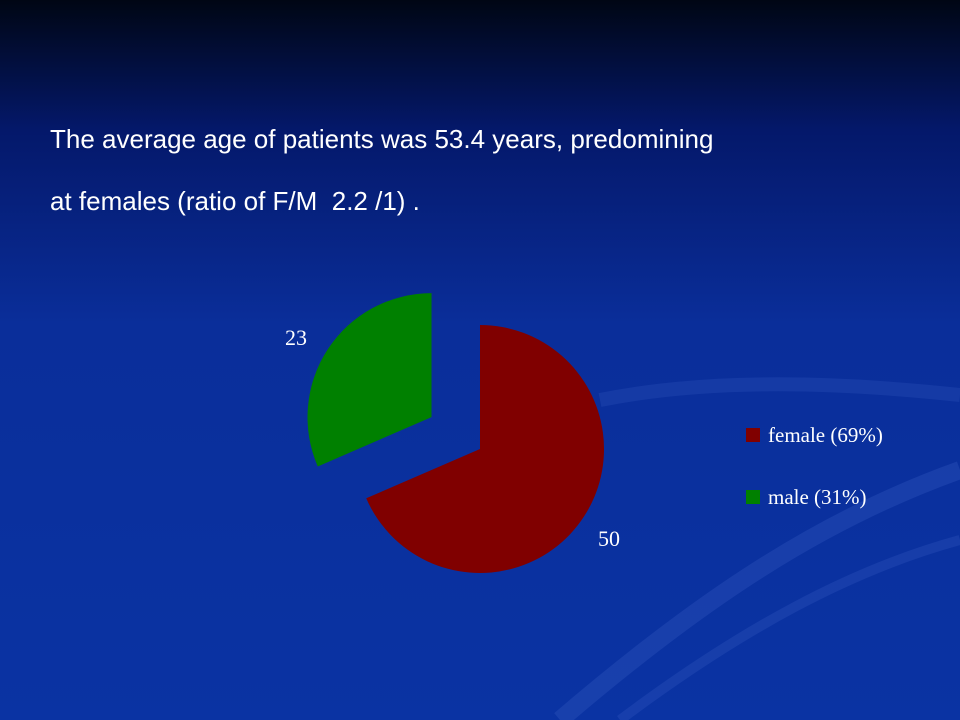  What do you see at coordinates (485, 449) in the screenshot?
I see `pie-slice-female` at bounding box center [485, 449].